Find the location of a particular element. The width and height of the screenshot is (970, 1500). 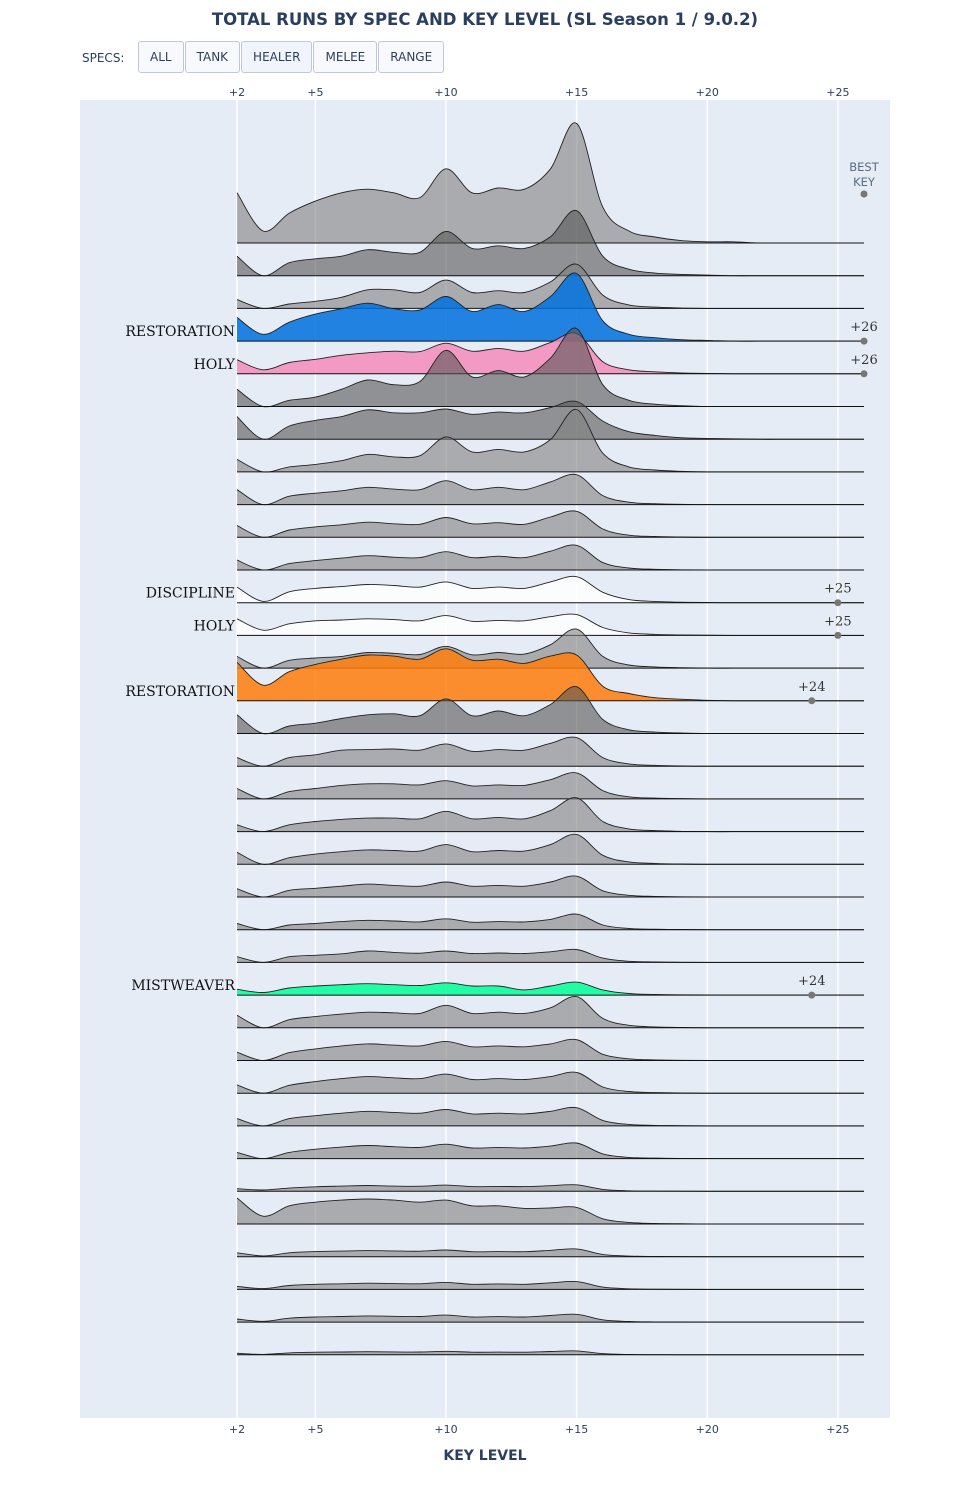

ridge-spec-label: MISTWEAVER is located at coordinates (183, 986).